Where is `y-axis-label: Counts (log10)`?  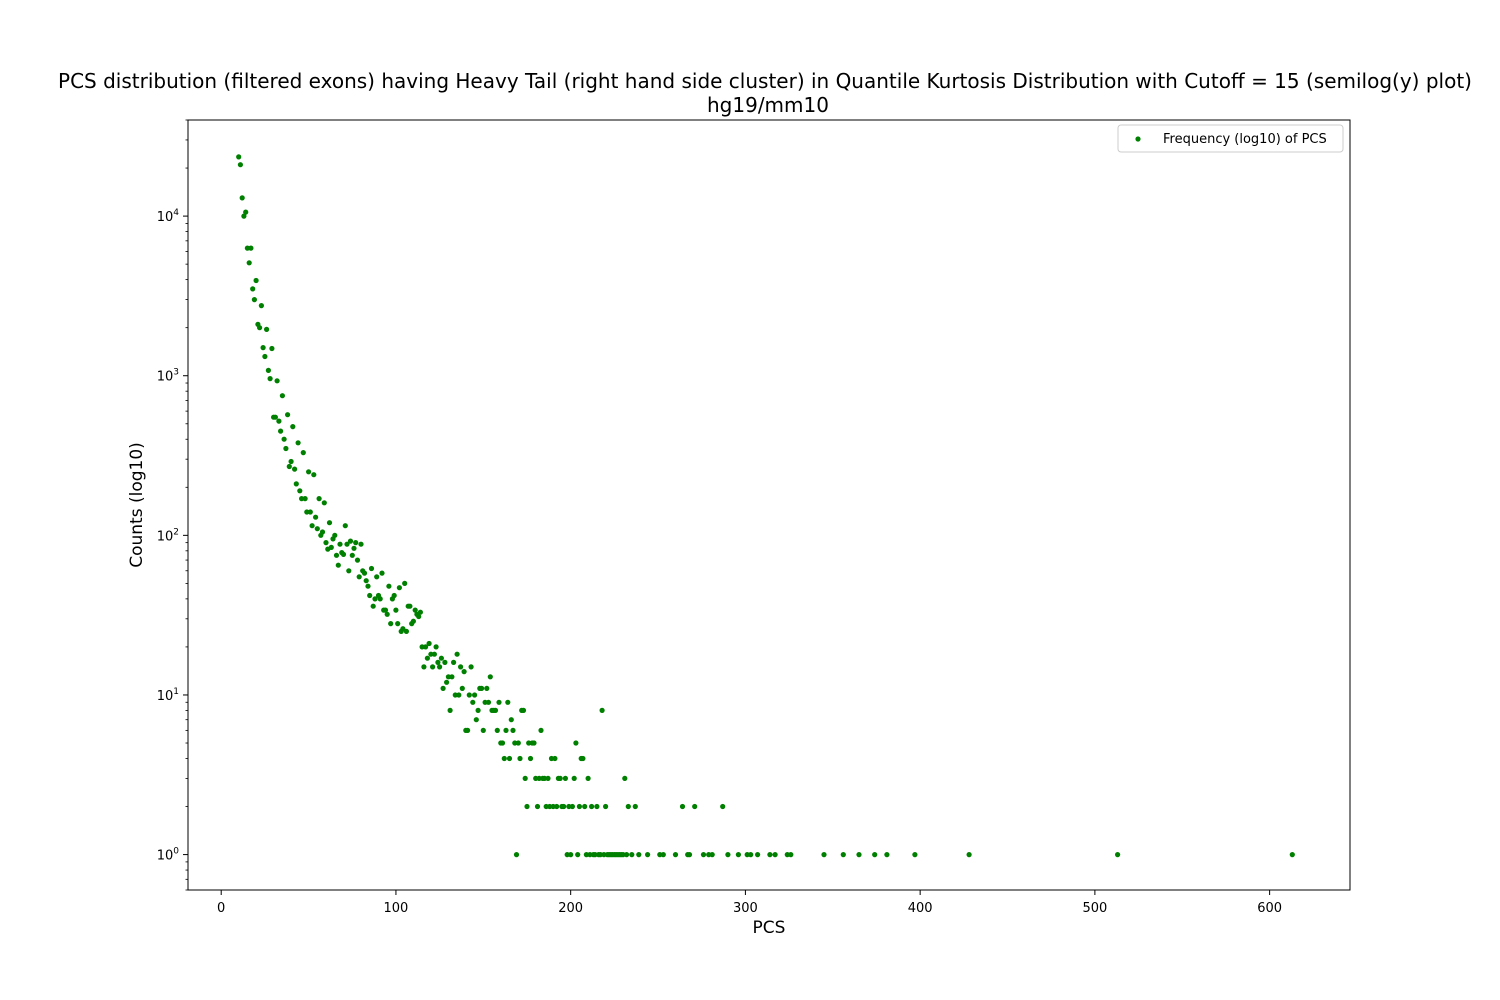 y-axis-label: Counts (log10) is located at coordinates (137, 505).